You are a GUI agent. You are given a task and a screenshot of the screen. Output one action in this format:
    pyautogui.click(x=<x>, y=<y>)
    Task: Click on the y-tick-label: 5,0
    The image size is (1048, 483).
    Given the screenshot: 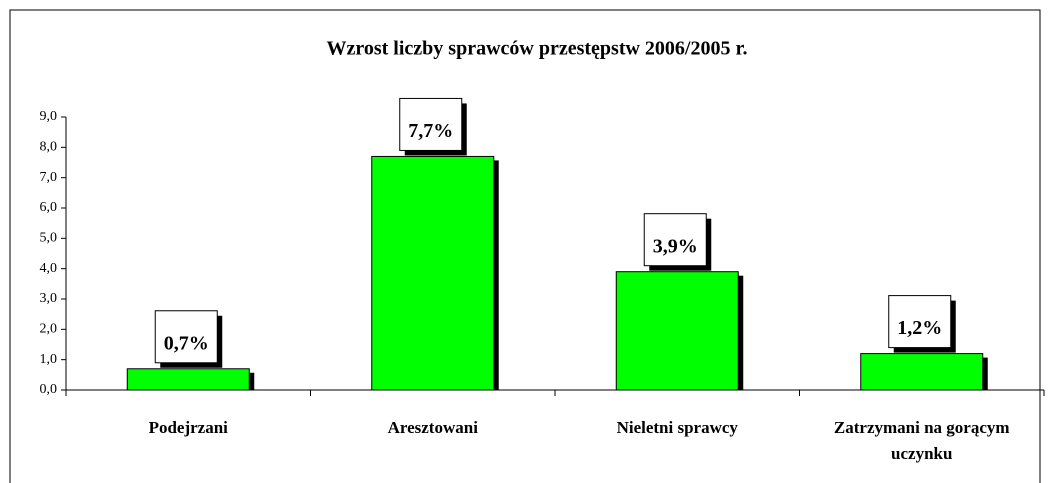 What is the action you would take?
    pyautogui.click(x=49, y=238)
    